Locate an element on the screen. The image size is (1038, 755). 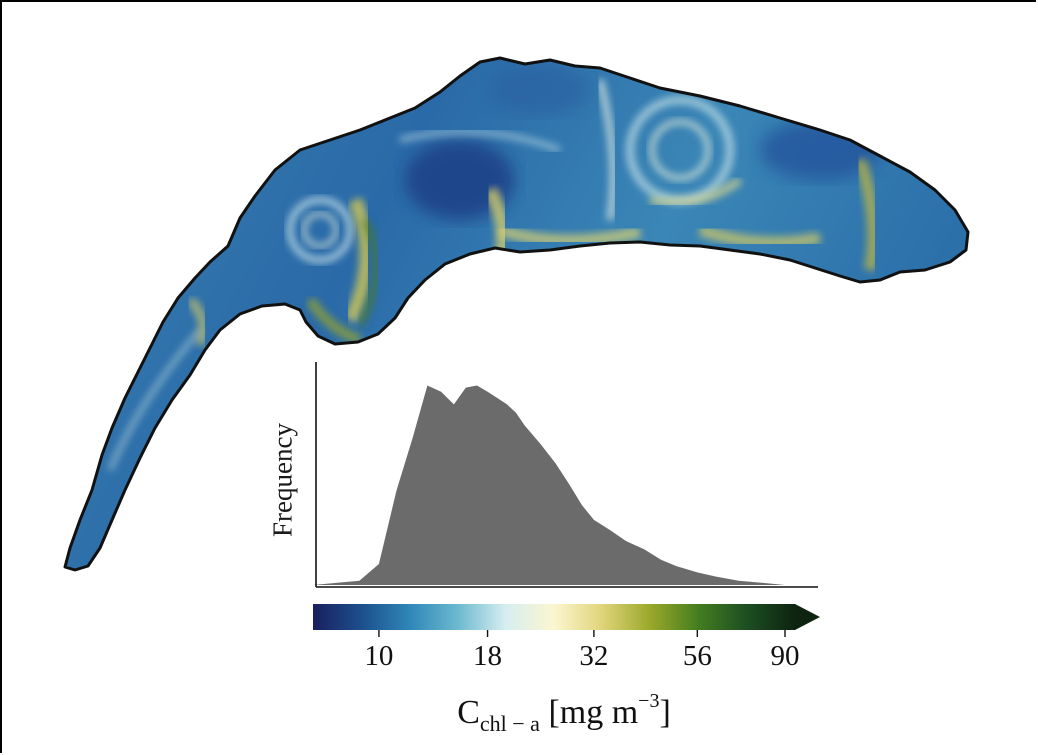
colorbar-tick-label: 18 is located at coordinates (488, 656).